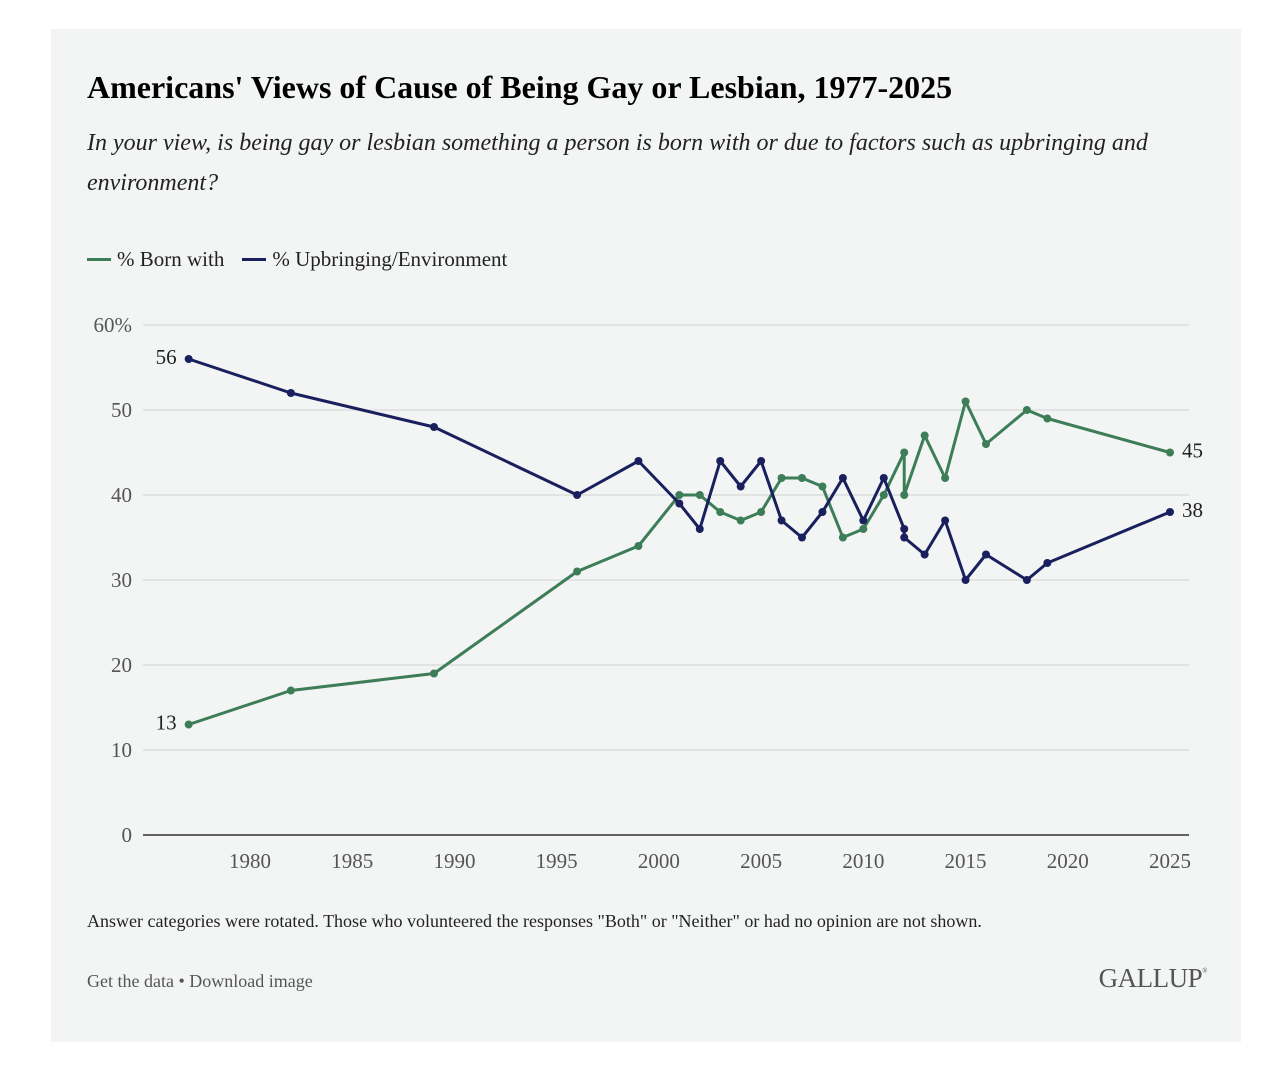 This screenshot has width=1274, height=1066. I want to click on legend-swatch-born-with, so click(99, 259).